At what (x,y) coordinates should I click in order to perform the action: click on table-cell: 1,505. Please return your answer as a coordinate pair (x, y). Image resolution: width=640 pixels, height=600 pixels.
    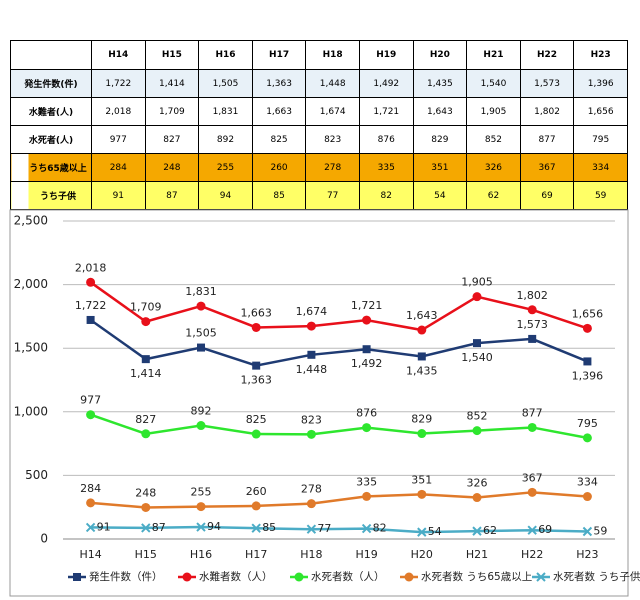
    Looking at the image, I should click on (225, 83).